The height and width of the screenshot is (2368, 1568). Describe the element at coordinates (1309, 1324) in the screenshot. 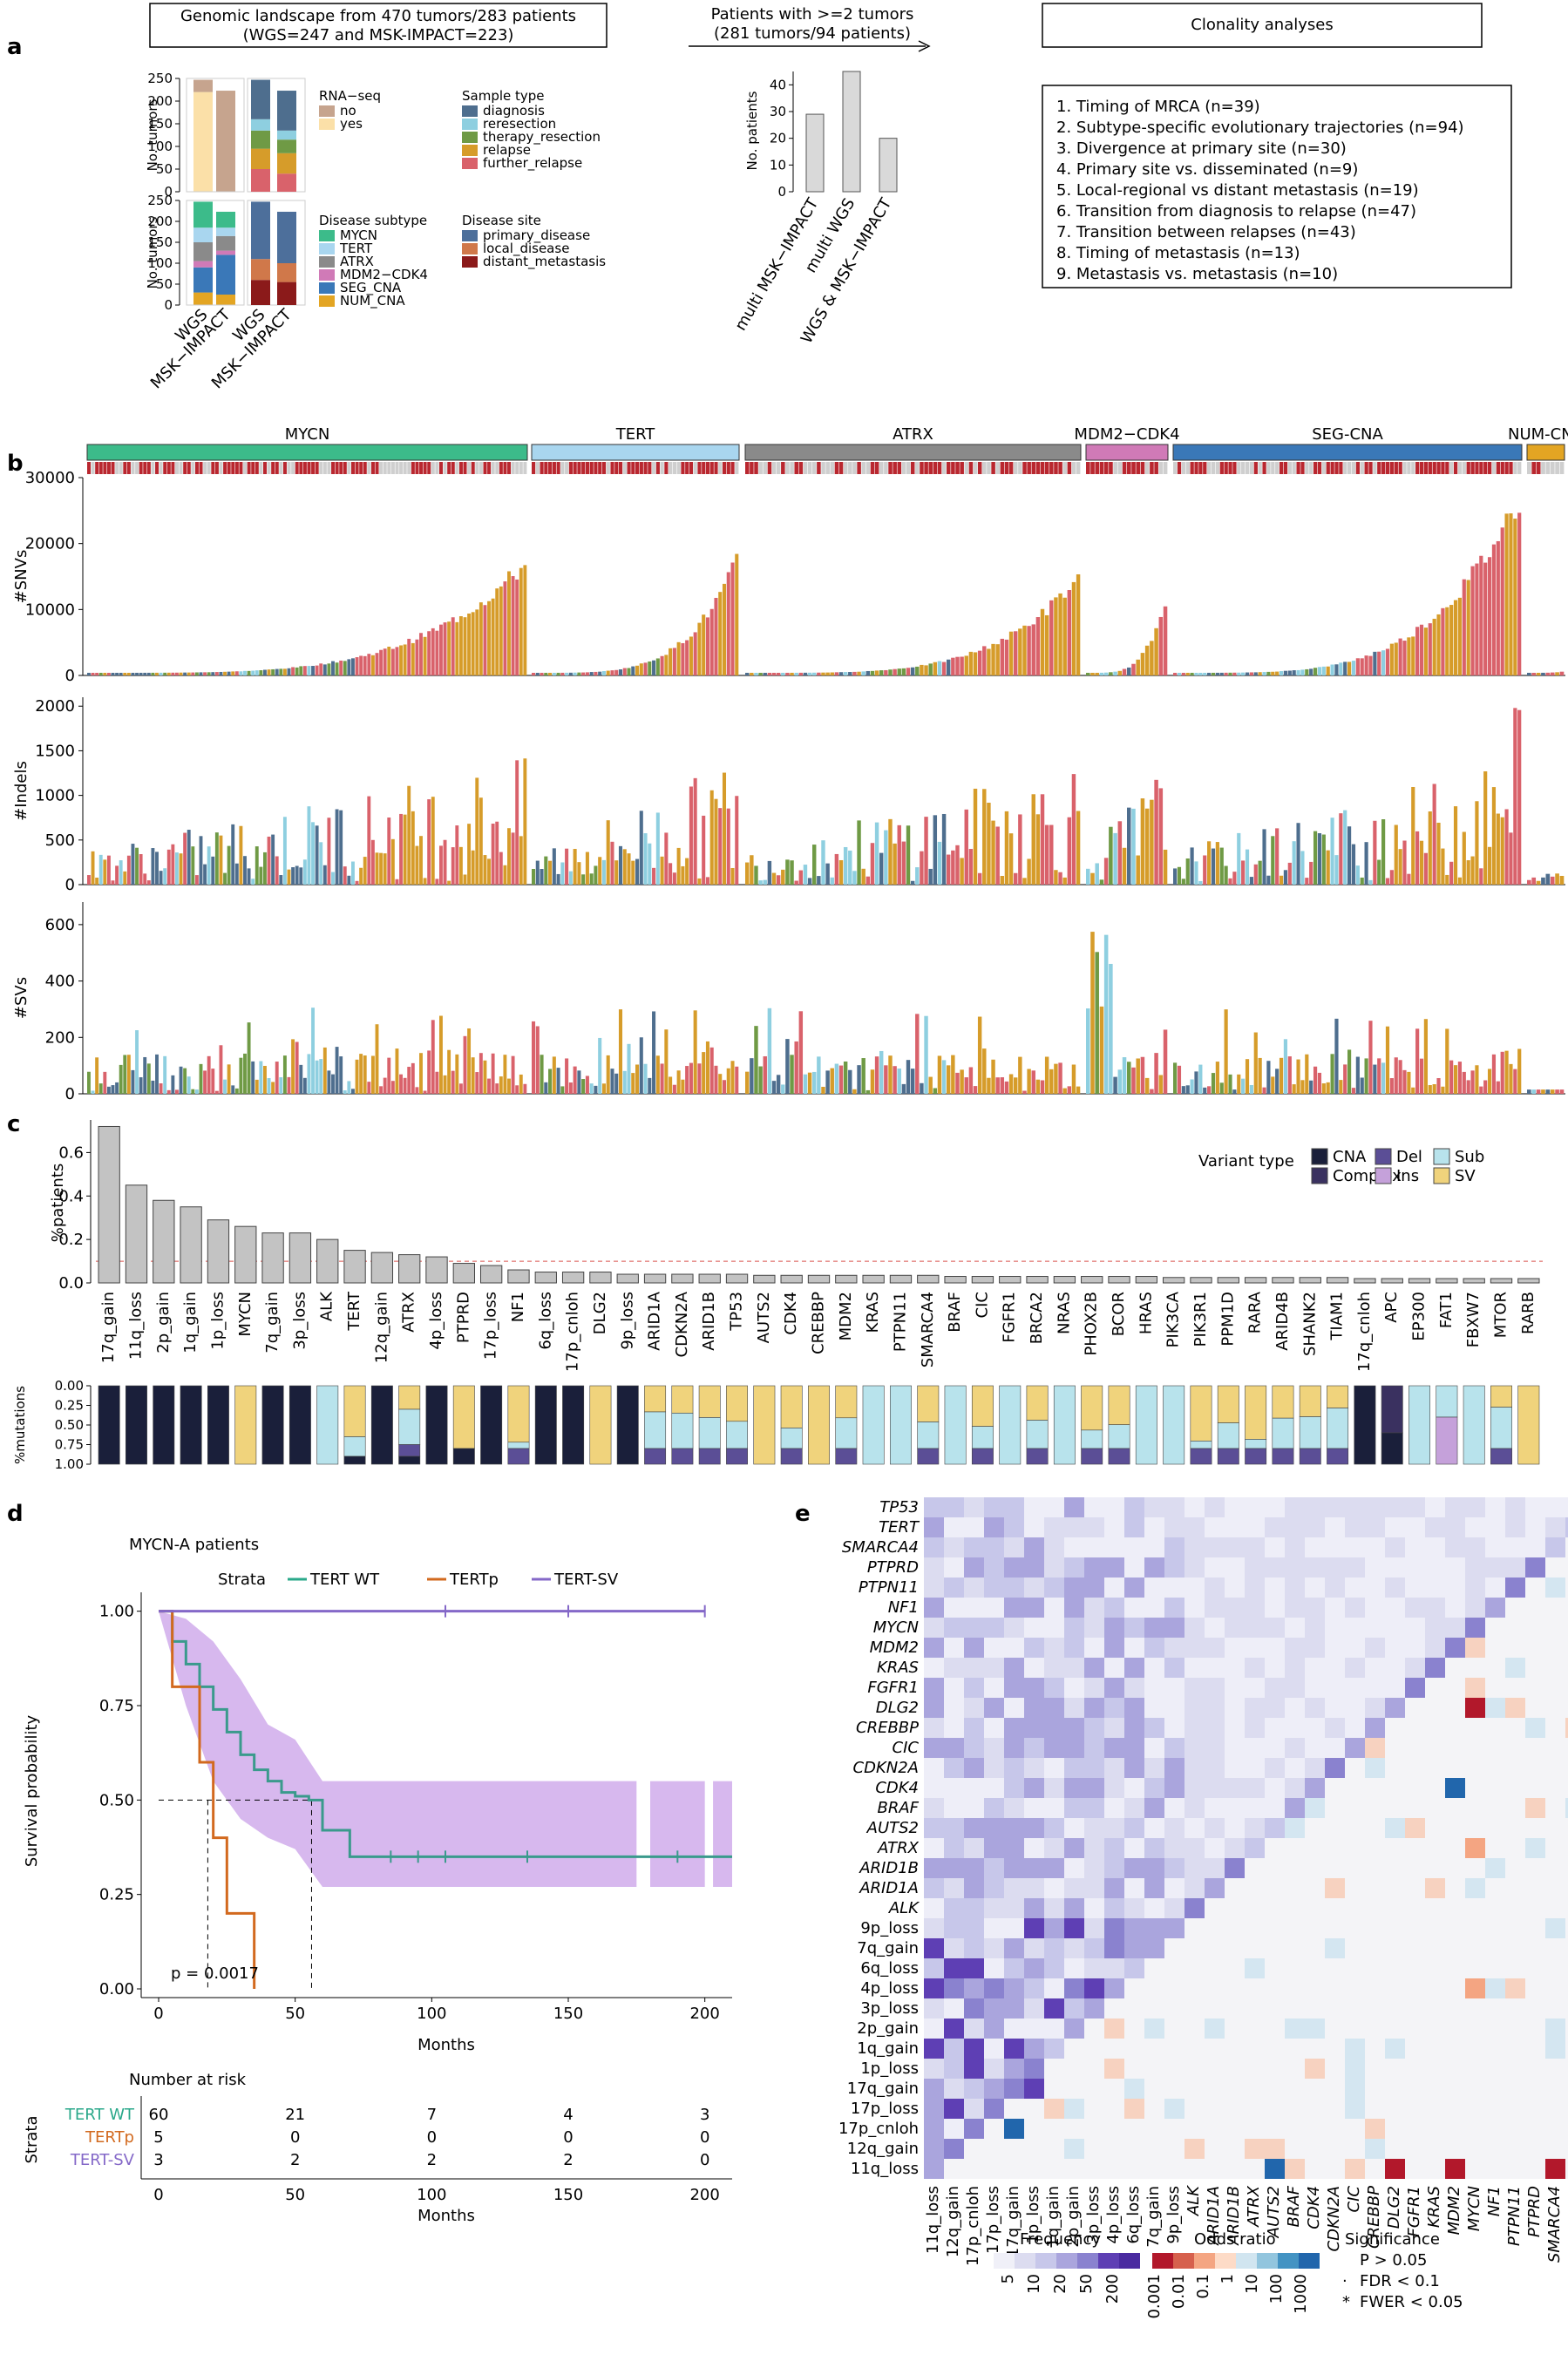

I see `alteration-label: SHANK2` at that location.